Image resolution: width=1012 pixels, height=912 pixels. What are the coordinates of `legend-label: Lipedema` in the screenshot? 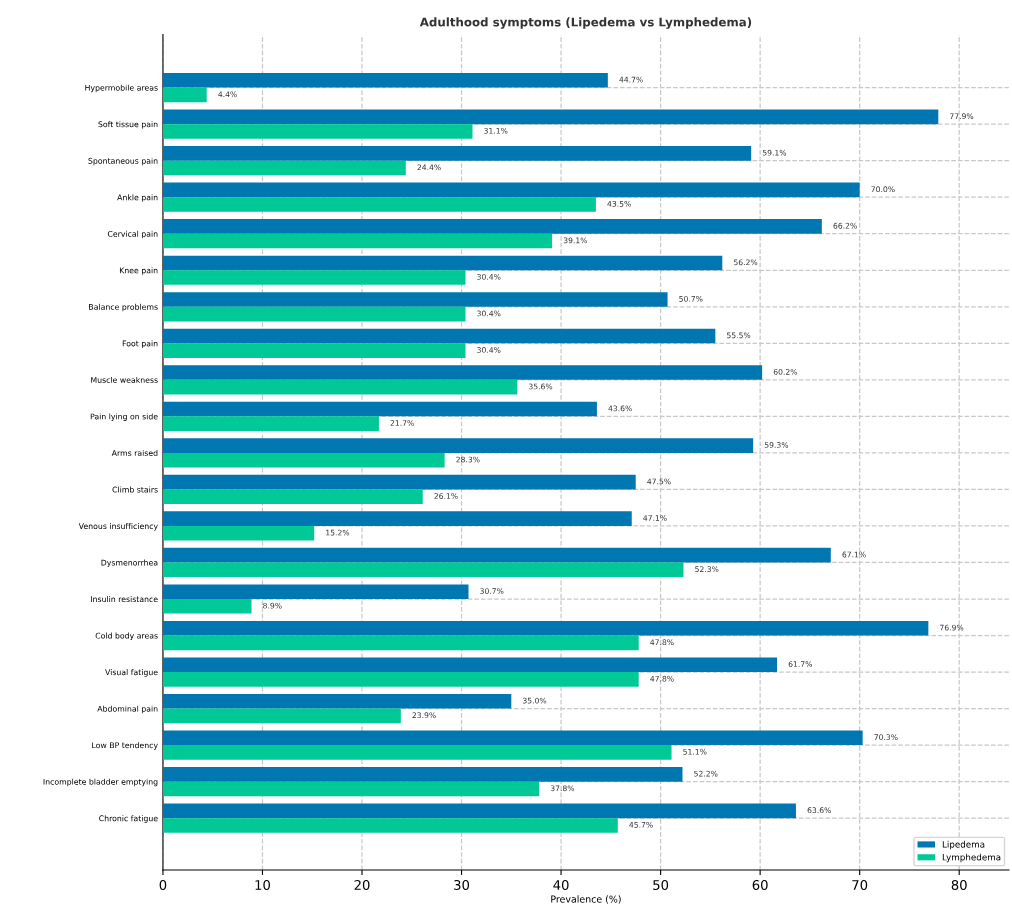 It's located at (963, 845).